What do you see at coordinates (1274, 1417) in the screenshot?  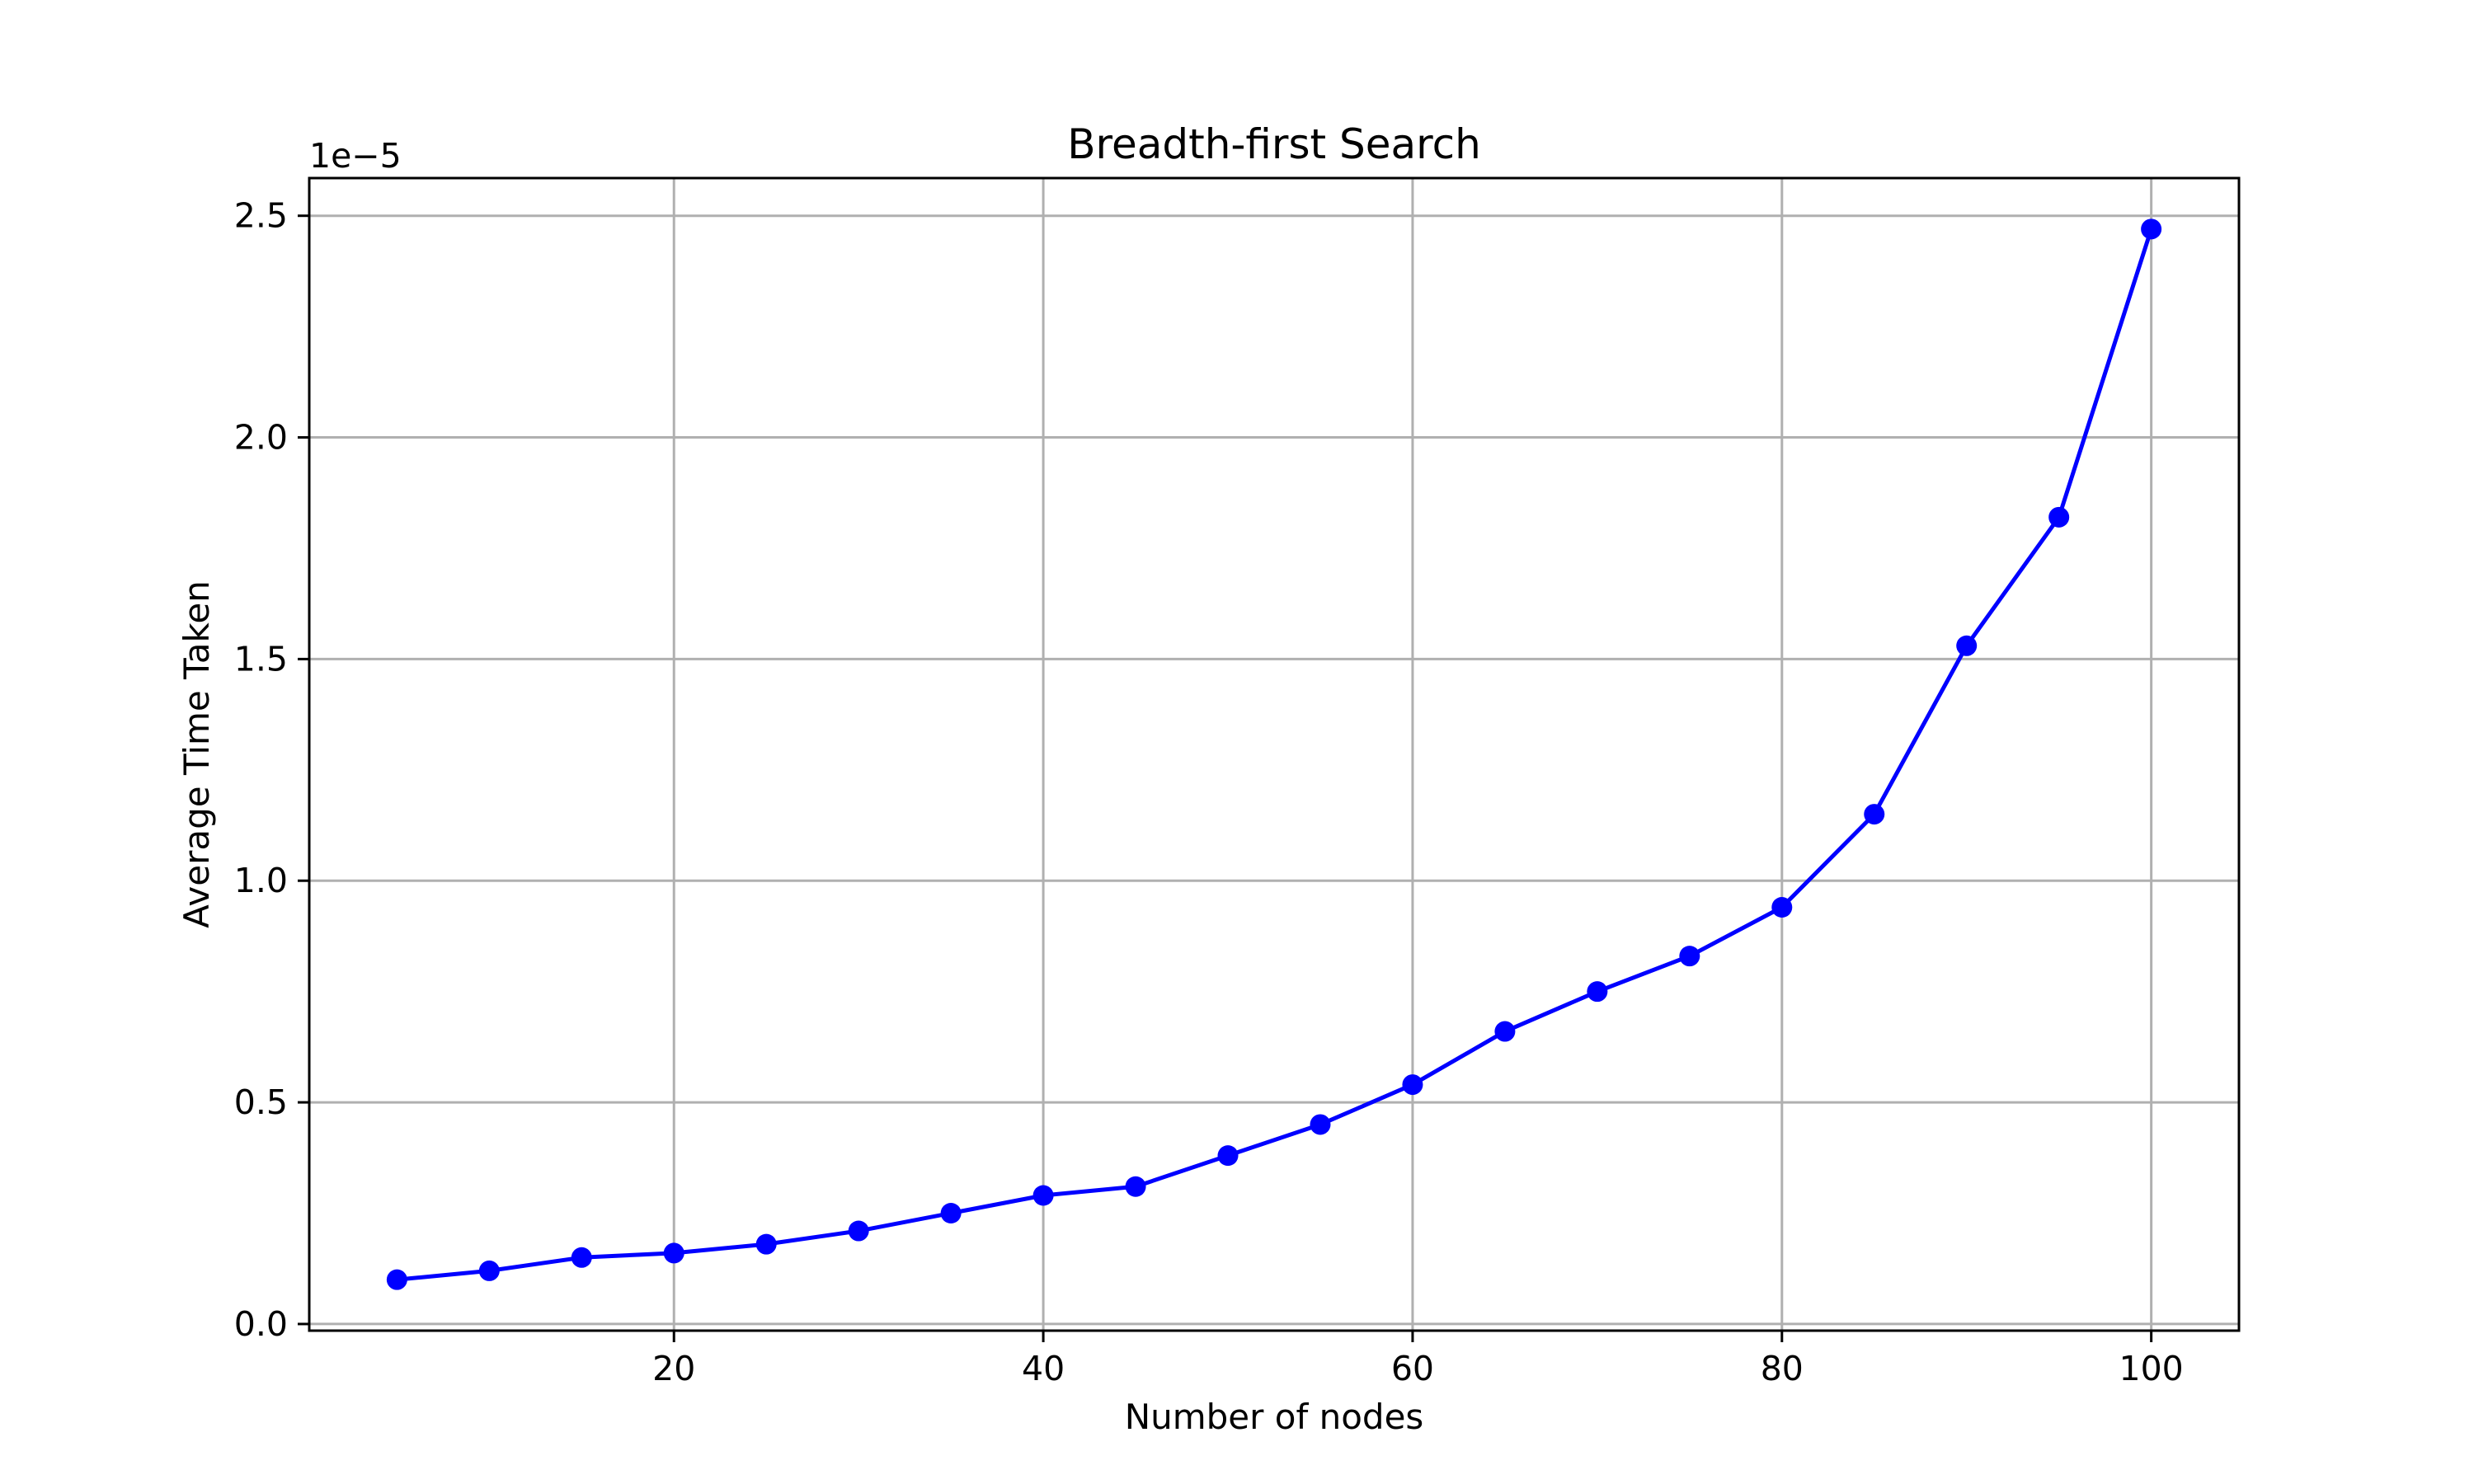 I see `x-axis-label: Number of nodes` at bounding box center [1274, 1417].